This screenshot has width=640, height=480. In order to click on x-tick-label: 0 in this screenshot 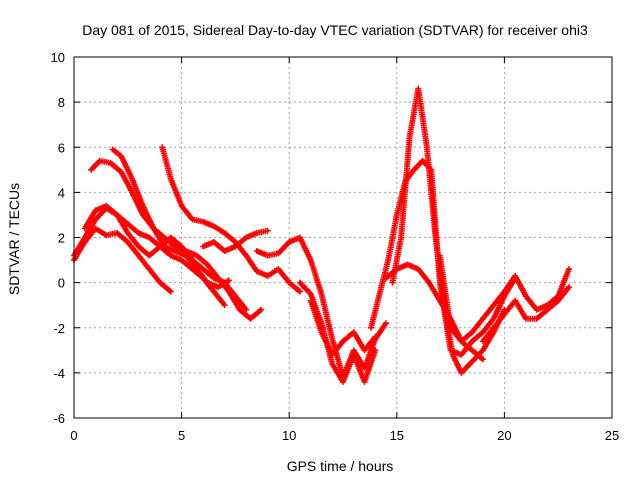, I will do `click(73, 435)`.